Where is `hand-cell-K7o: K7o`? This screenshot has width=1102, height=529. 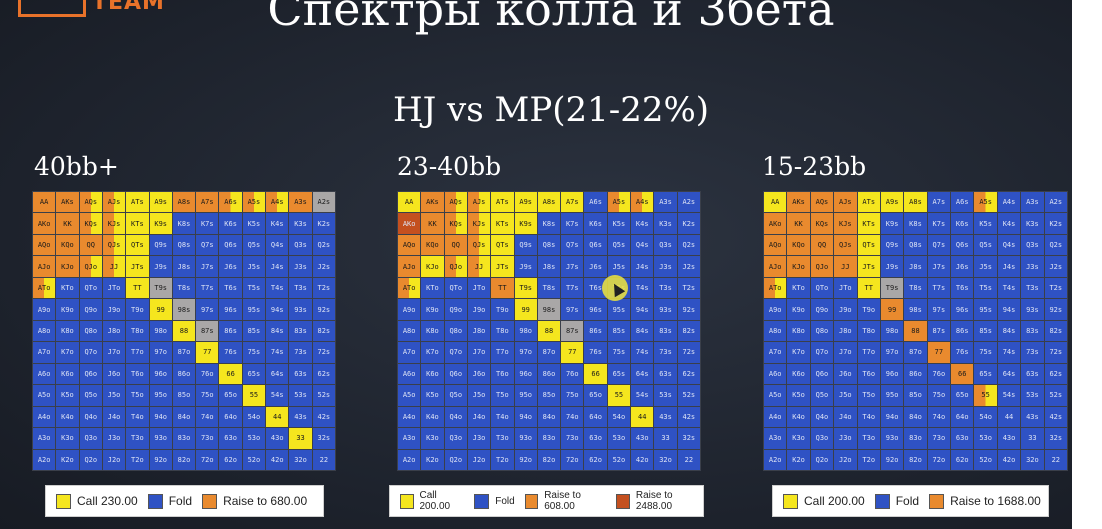
hand-cell-K7o: K7o is located at coordinates (67, 352).